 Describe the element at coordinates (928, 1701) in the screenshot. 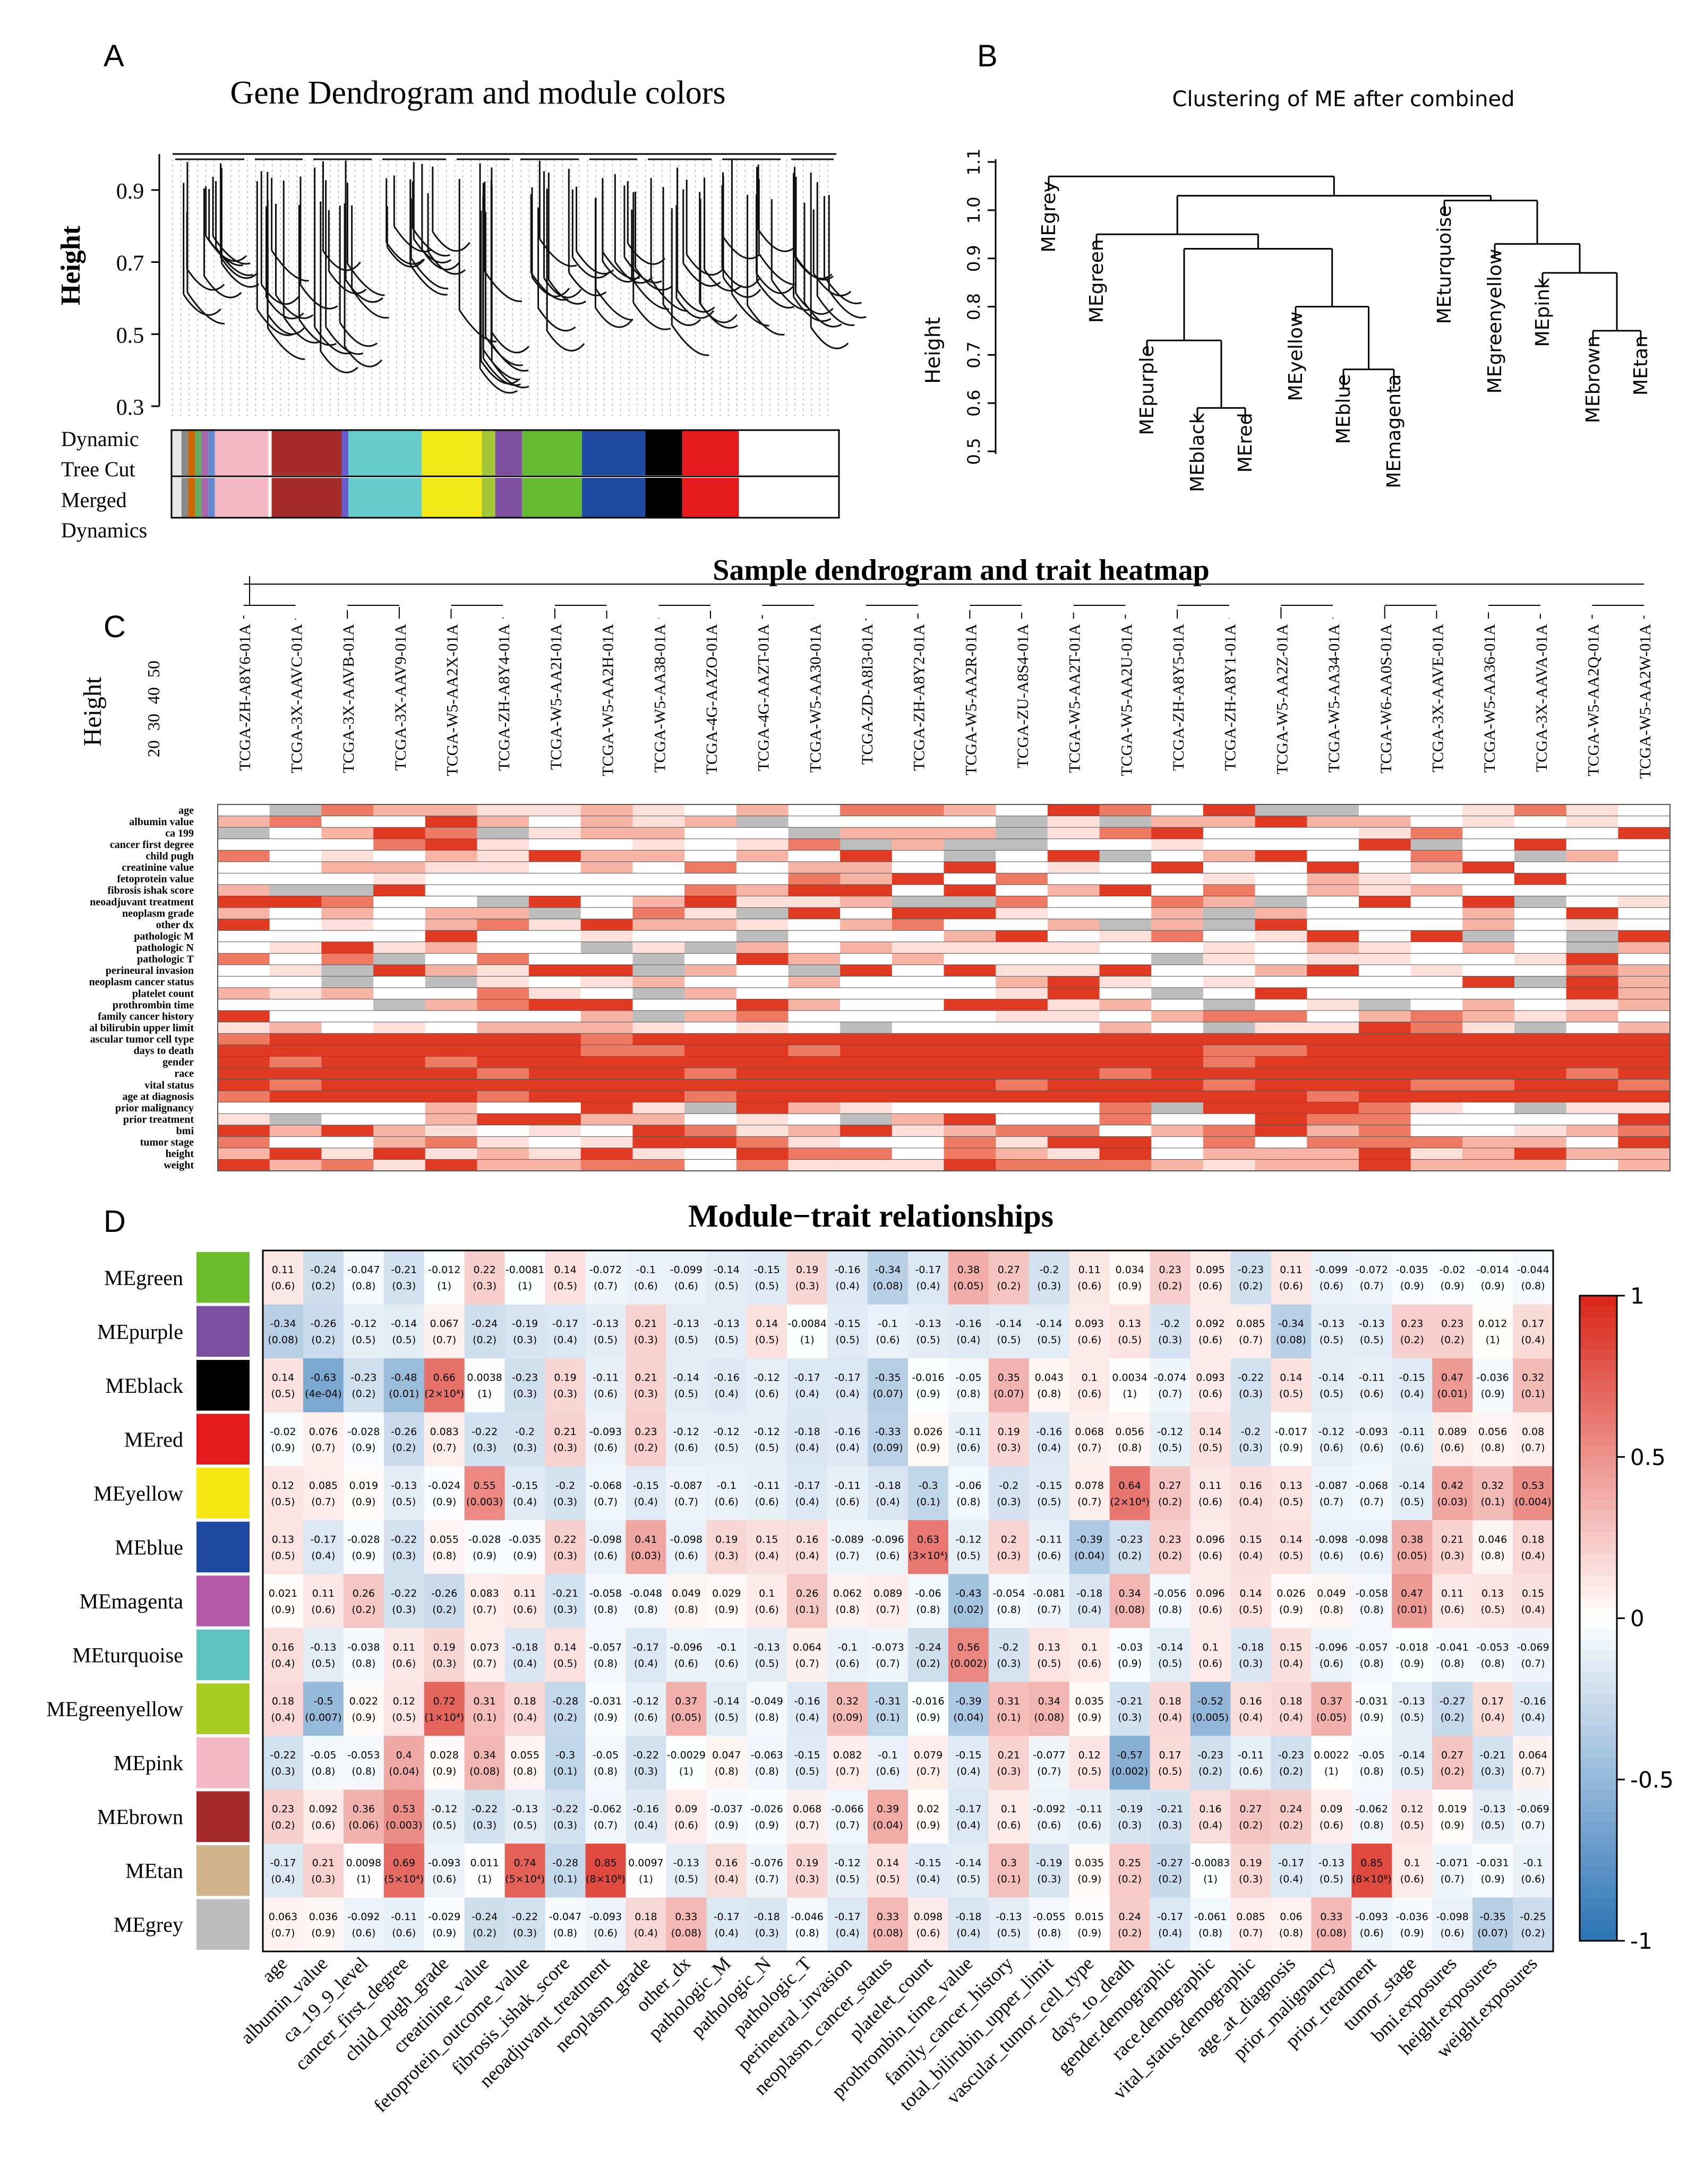

I see `correlation-value: -0.016` at that location.